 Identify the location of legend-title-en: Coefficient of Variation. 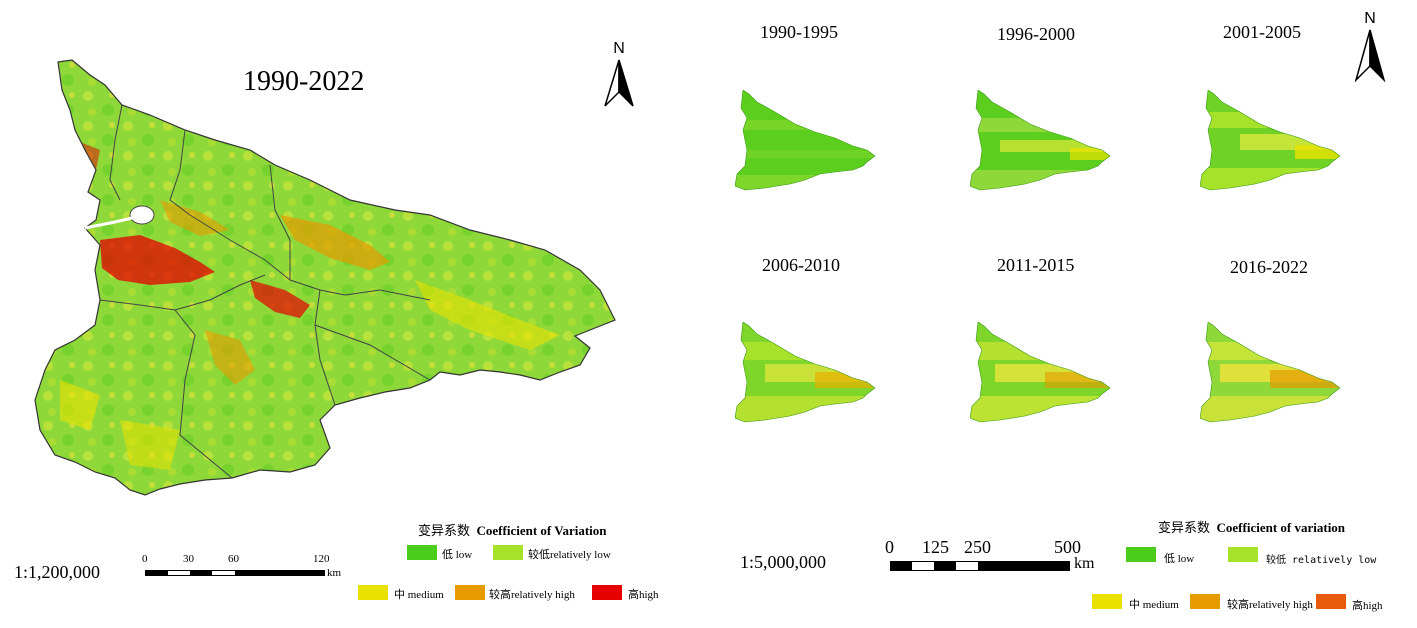
(541, 530).